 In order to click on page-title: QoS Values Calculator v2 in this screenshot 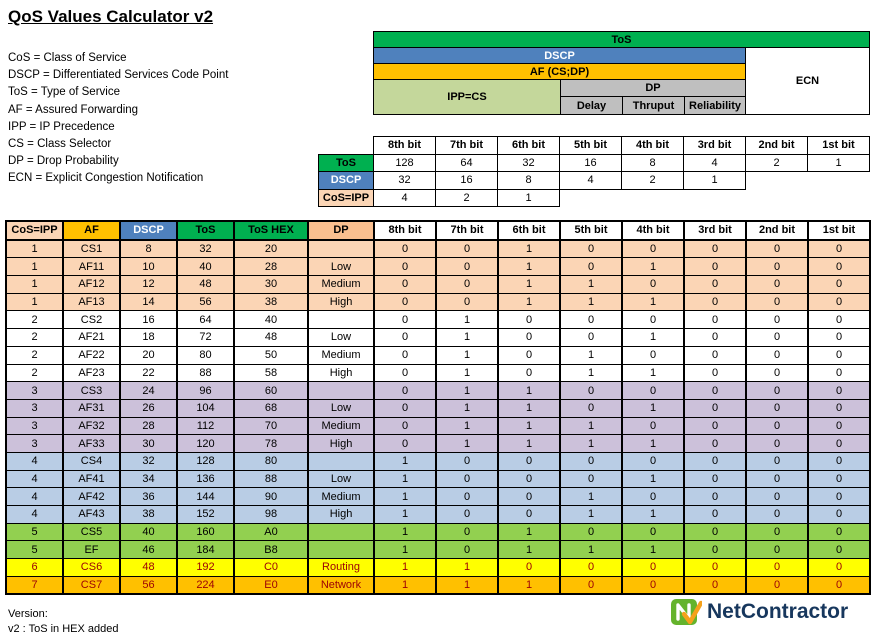, I will do `click(110, 17)`.